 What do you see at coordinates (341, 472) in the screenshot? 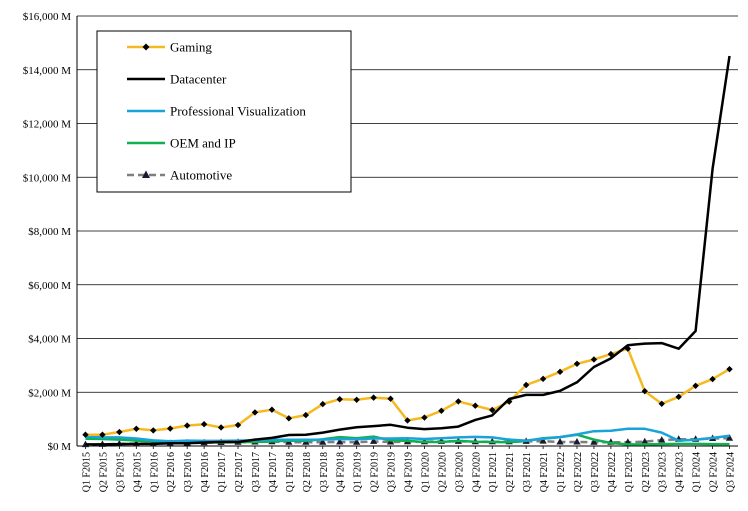
I see `x-tick-label-15: Q4 F2018` at bounding box center [341, 472].